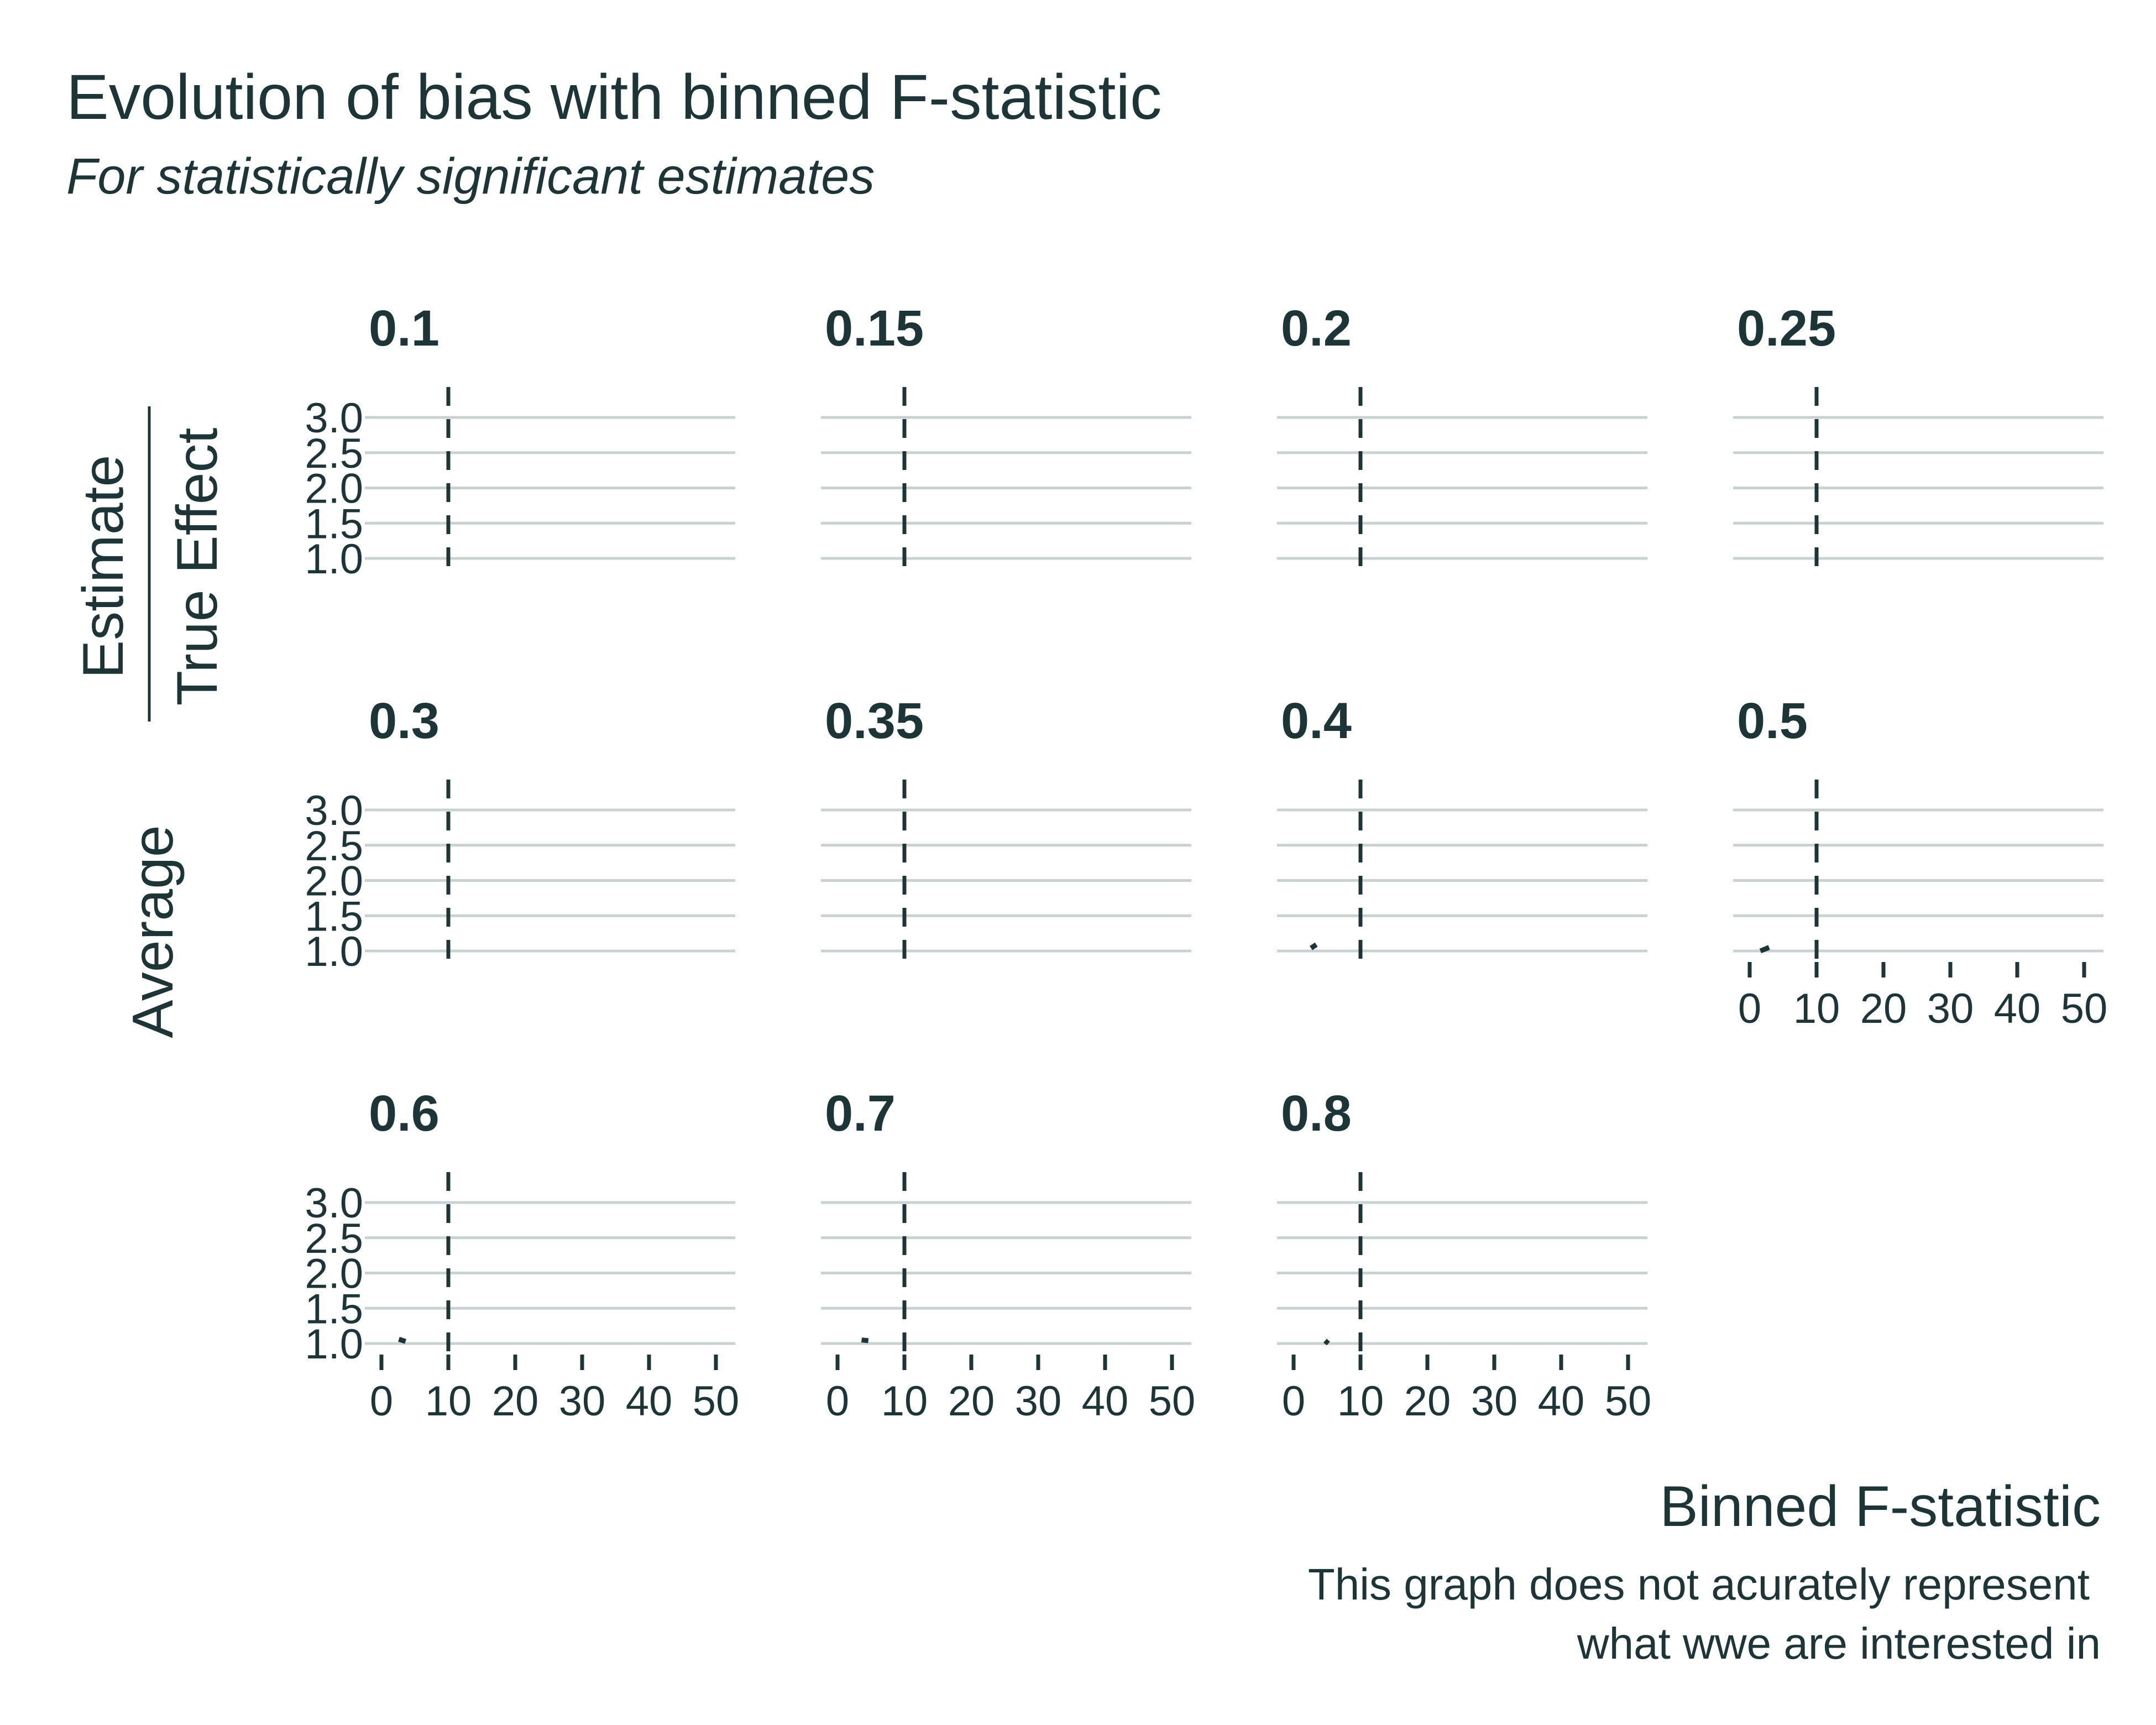 This screenshot has height=1725, width=2156. What do you see at coordinates (1786, 328) in the screenshot?
I see `facet-title: 0.25` at bounding box center [1786, 328].